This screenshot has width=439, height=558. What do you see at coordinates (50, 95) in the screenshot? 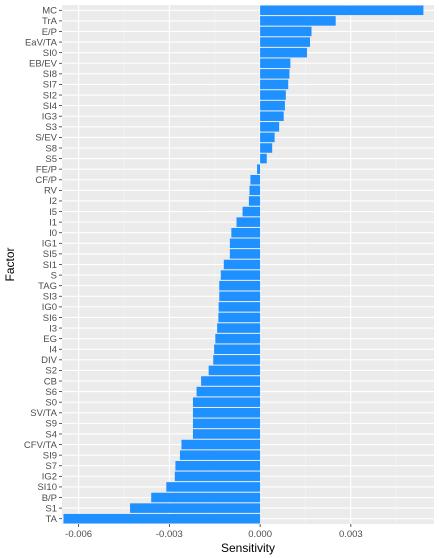
I see `y-tick-label: SI2` at bounding box center [50, 95].